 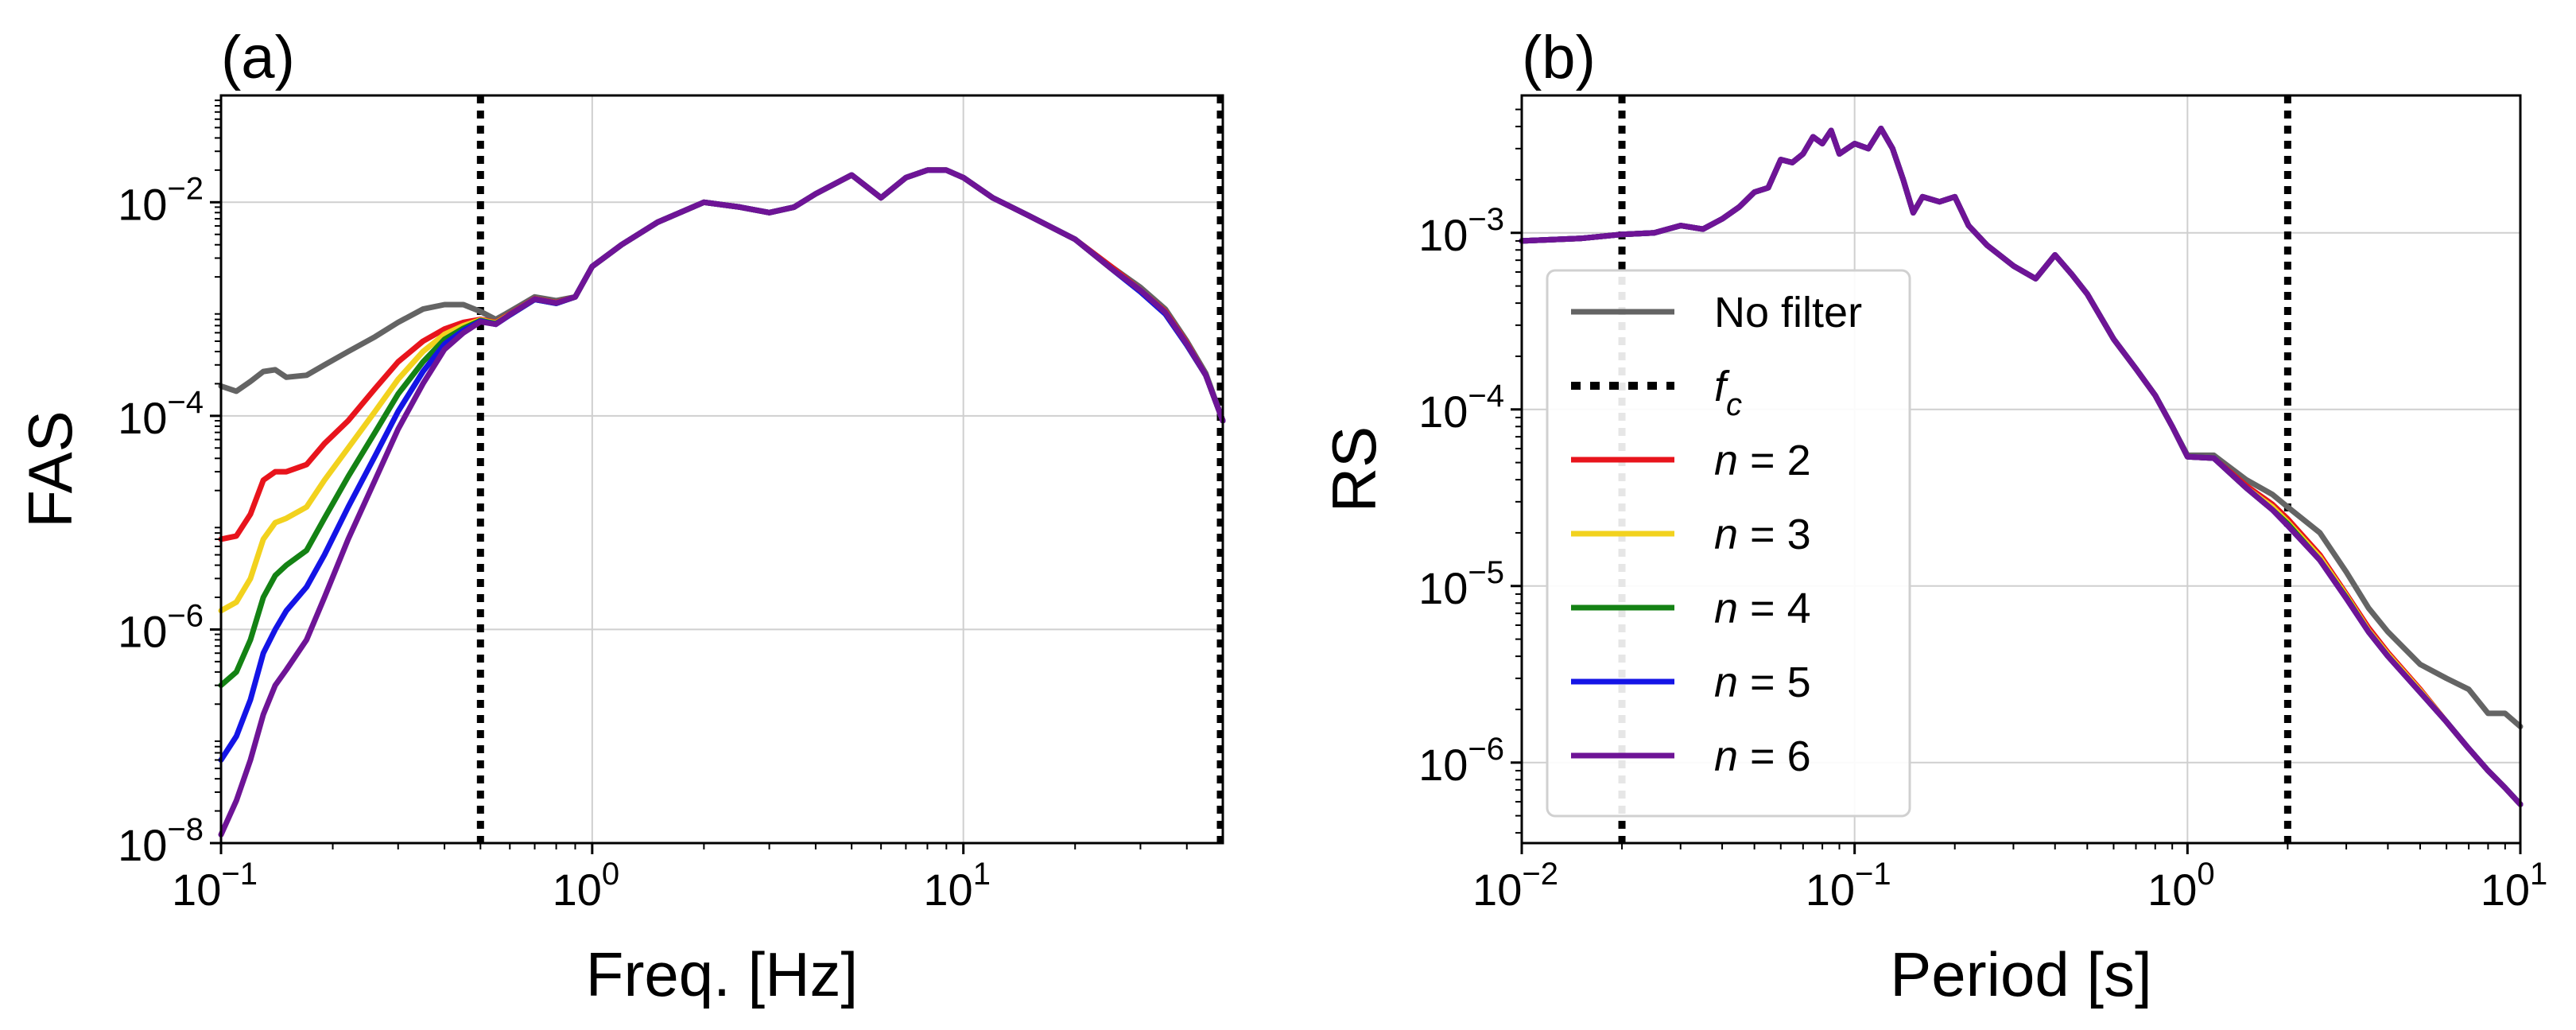 I want to click on legend-label: n = 5, so click(x=1762, y=682).